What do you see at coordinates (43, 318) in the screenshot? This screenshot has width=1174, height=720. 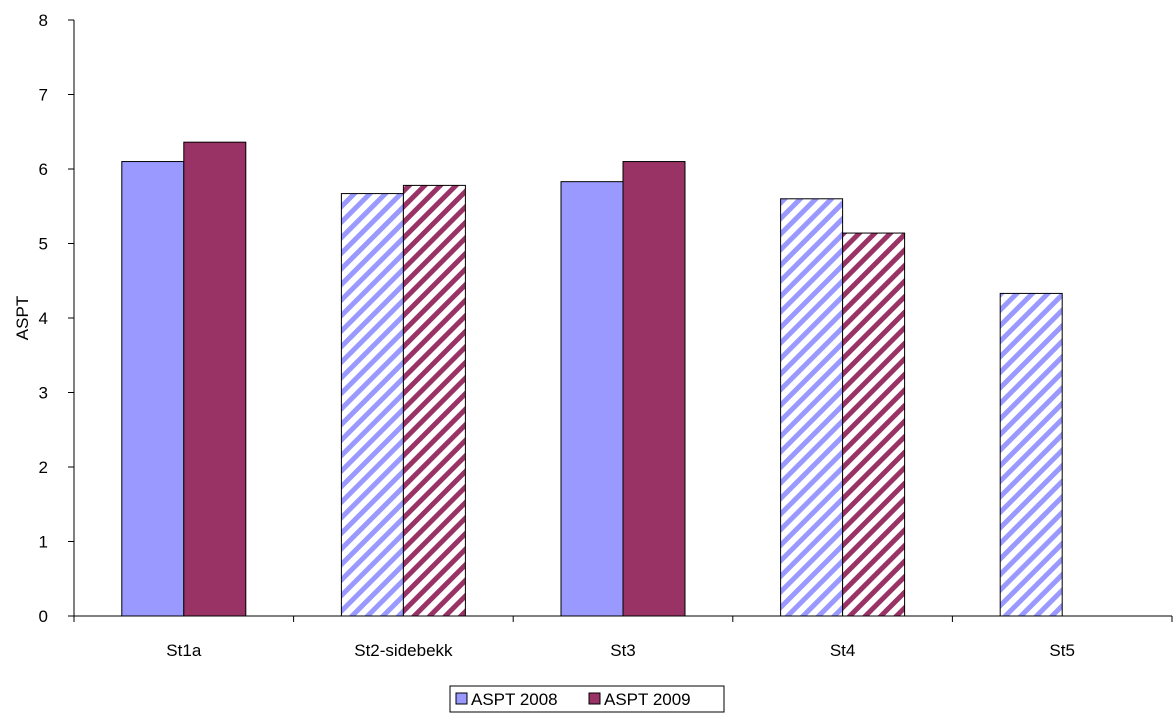 I see `y-tick-label: 4` at bounding box center [43, 318].